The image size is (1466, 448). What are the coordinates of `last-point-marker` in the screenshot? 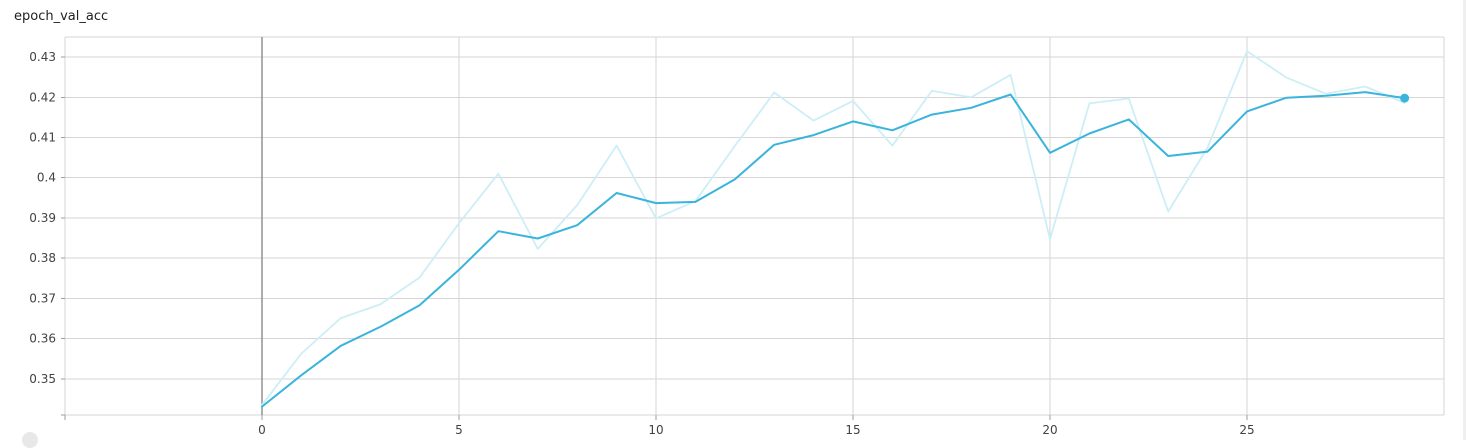 It's located at (1405, 98).